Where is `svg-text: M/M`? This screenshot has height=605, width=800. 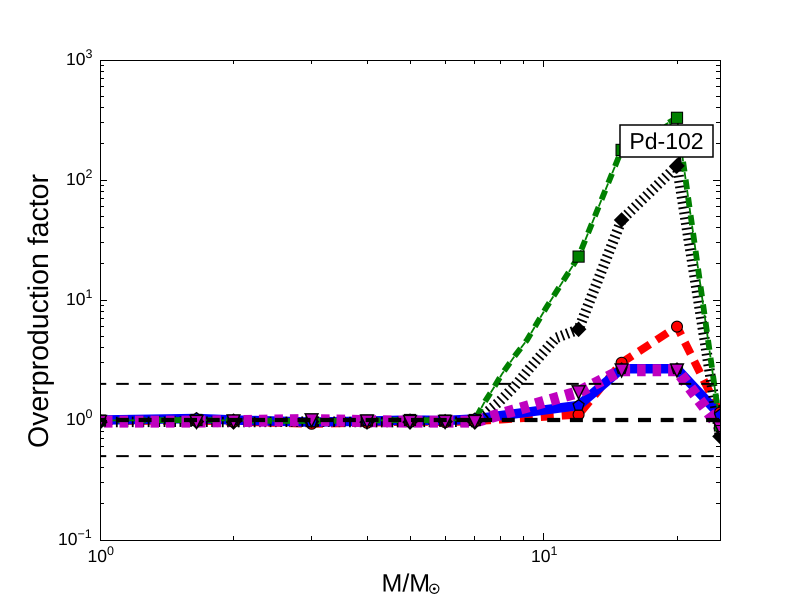 svg-text: M/M is located at coordinates (406, 584).